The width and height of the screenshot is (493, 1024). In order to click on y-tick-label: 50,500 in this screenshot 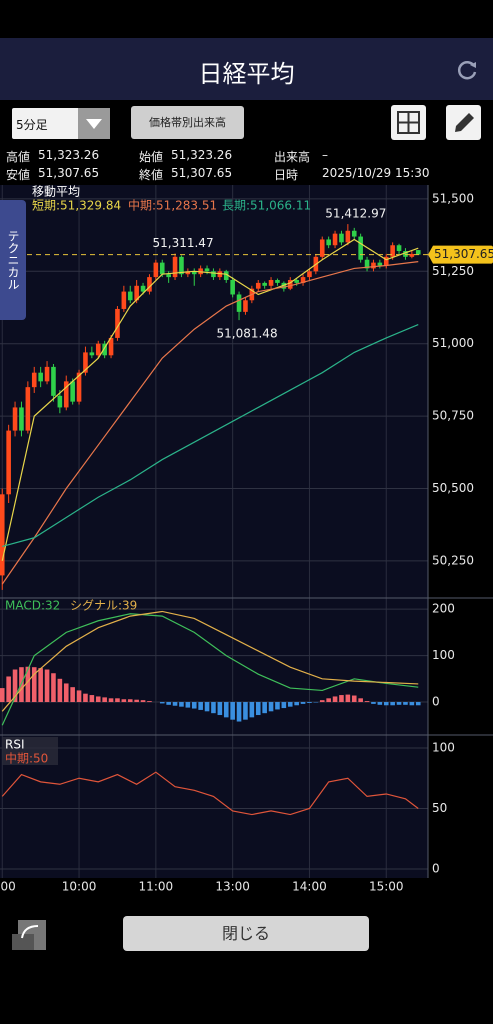, I will do `click(453, 488)`.